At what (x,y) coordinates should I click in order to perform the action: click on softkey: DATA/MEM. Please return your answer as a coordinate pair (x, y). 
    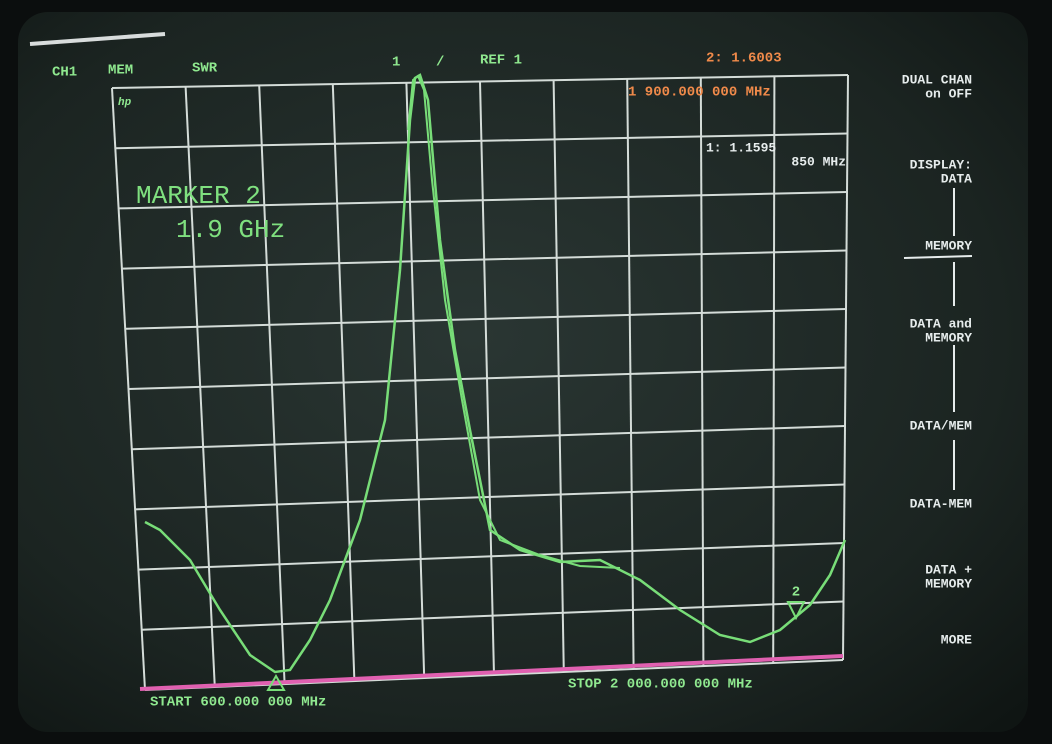
    Looking at the image, I should click on (941, 425).